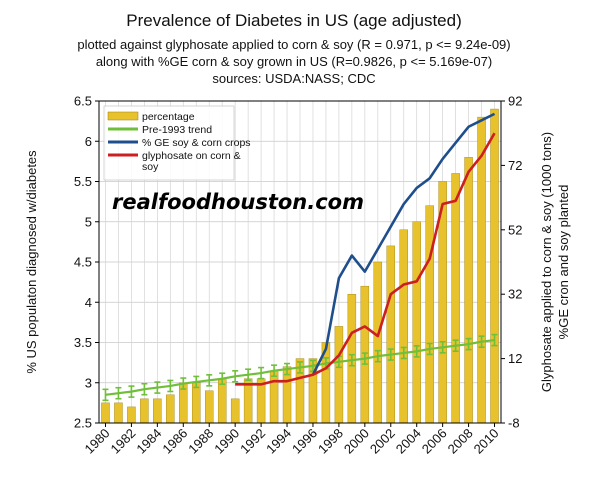 This screenshot has height=477, width=589. I want to click on legend-entry-3: glyphosate on corn &soy, so click(174, 161).